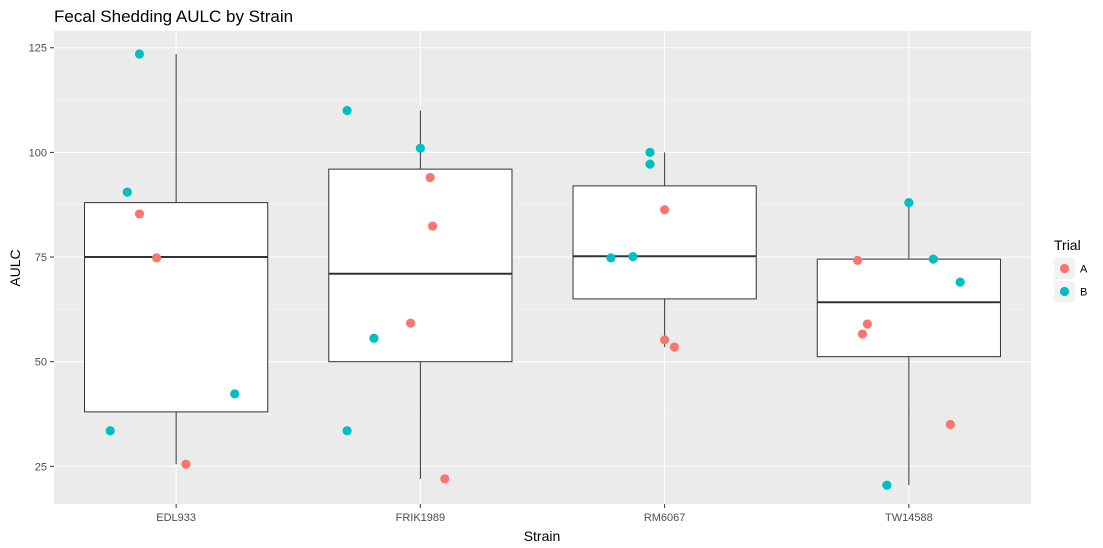 The height and width of the screenshot is (548, 1103). Describe the element at coordinates (542, 536) in the screenshot. I see `x-axis-title: Strain` at that location.